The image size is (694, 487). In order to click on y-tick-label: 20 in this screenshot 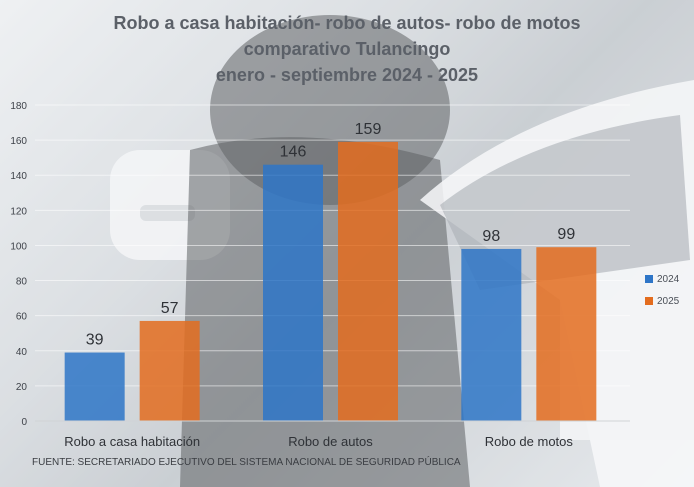, I will do `click(22, 387)`.